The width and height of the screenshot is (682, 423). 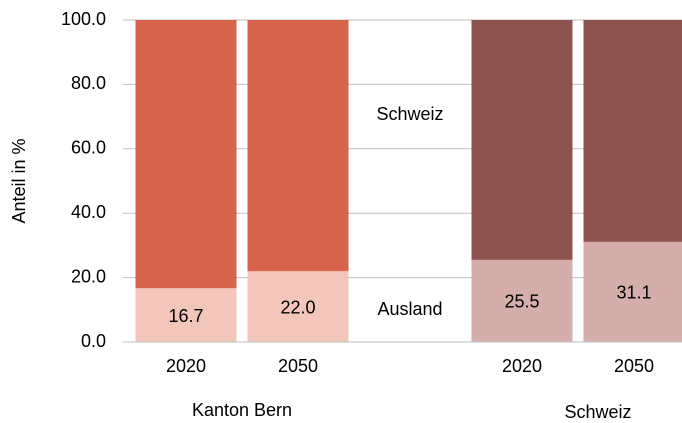 I want to click on data-label: 25.5, so click(x=521, y=302).